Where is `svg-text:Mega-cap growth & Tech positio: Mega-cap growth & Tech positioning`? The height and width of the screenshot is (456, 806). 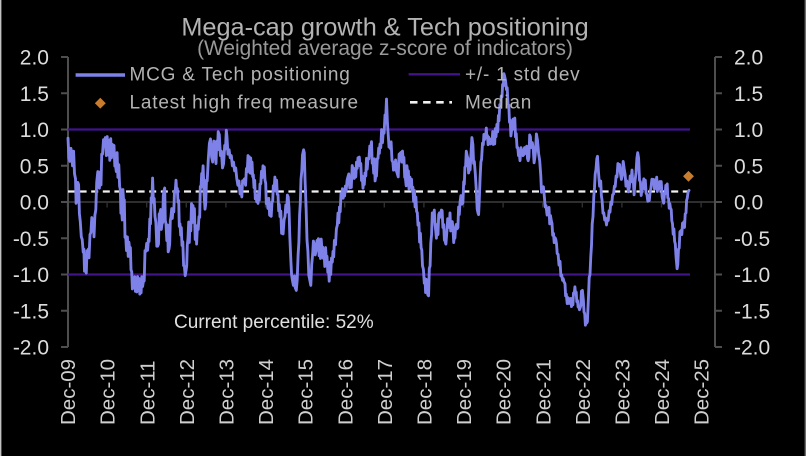
svg-text:Mega-cap growth & Tech positio: Mega-cap growth & Tech positioning is located at coordinates (384, 28).